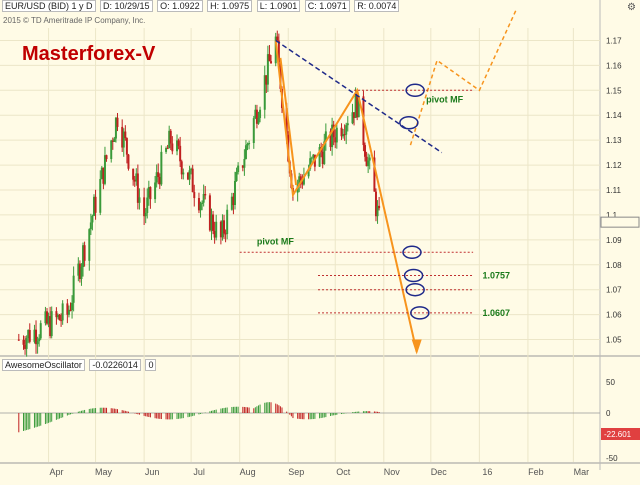 The image size is (640, 485). Describe the element at coordinates (614, 340) in the screenshot. I see `y-tick-label: 1.05` at that location.